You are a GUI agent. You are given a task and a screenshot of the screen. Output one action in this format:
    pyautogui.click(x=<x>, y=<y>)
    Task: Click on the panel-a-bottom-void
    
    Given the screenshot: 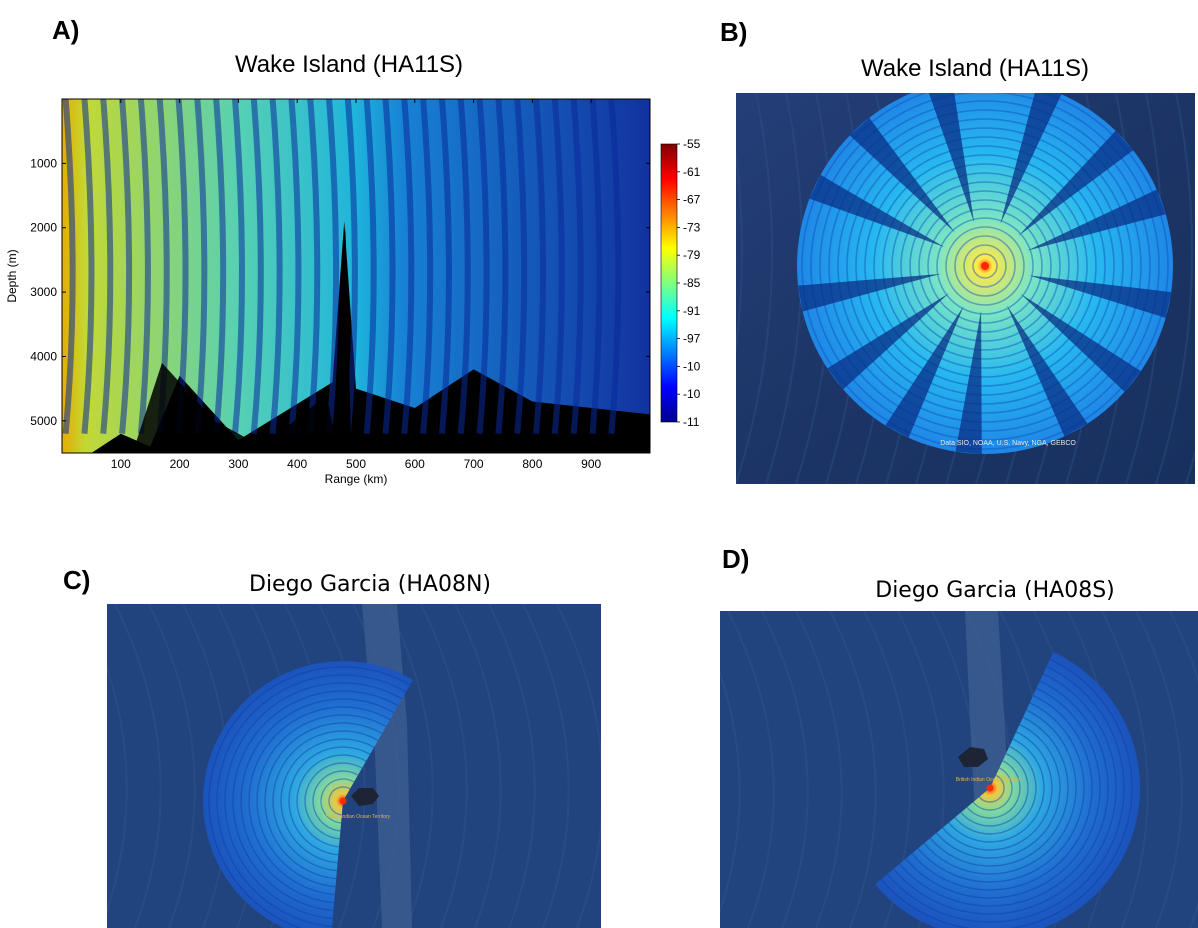 What is the action you would take?
    pyautogui.click(x=235, y=407)
    